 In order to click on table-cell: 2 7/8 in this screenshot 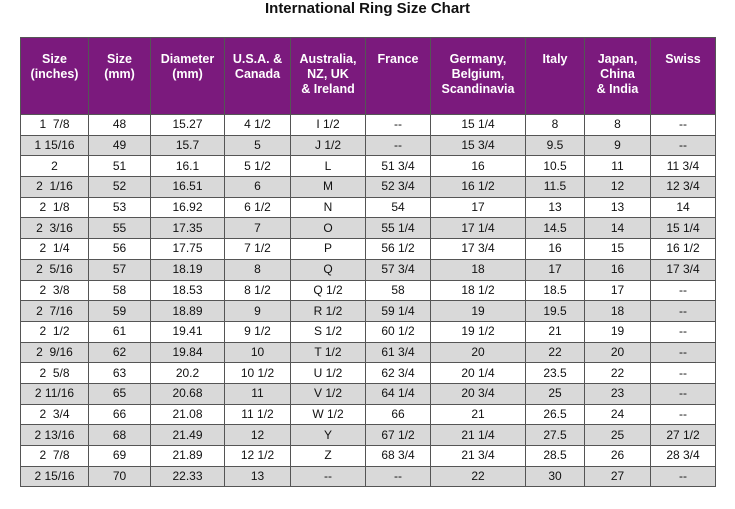, I will do `click(54, 456)`.